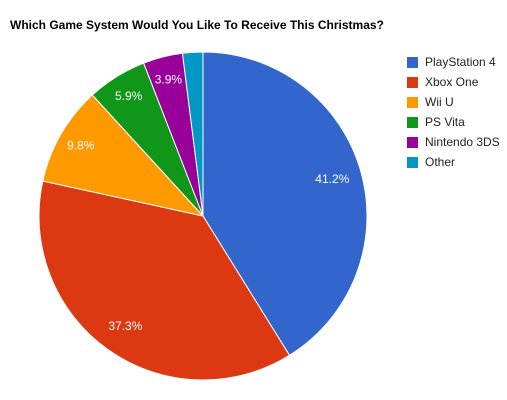  Describe the element at coordinates (169, 79) in the screenshot. I see `slice-label-nintendo-3ds: 3.9%` at that location.